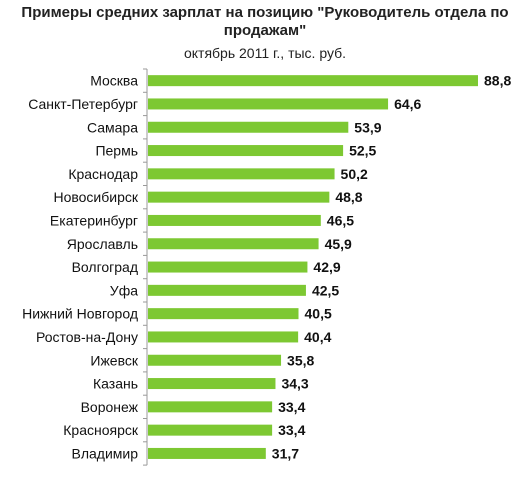  Describe the element at coordinates (105, 267) in the screenshot. I see `category-label: Волгоград` at that location.